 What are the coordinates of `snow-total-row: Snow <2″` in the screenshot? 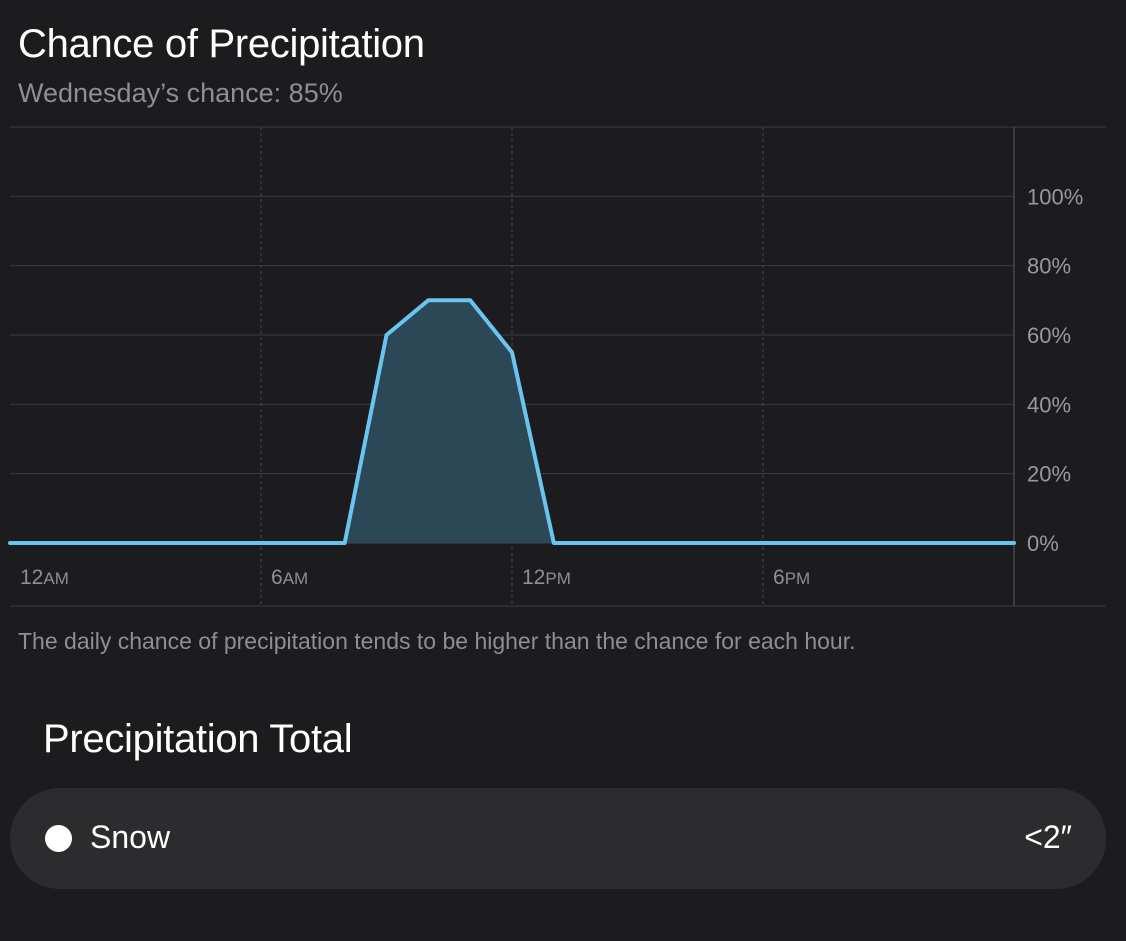 It's located at (558, 838).